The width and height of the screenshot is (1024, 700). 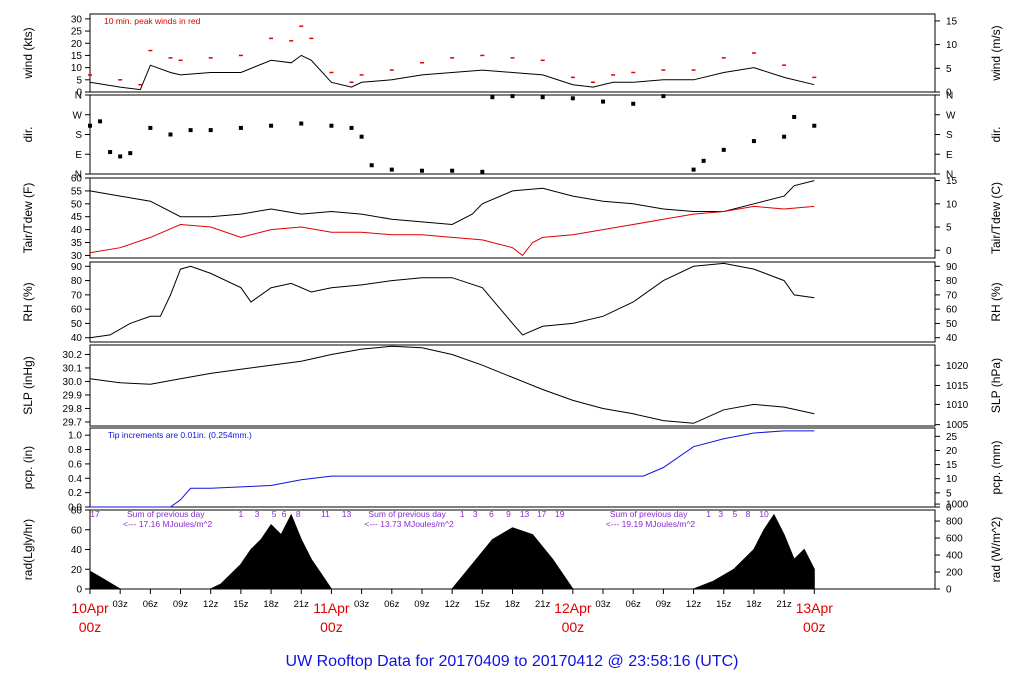 What do you see at coordinates (949, 155) in the screenshot?
I see `right-tick-label: E` at bounding box center [949, 155].